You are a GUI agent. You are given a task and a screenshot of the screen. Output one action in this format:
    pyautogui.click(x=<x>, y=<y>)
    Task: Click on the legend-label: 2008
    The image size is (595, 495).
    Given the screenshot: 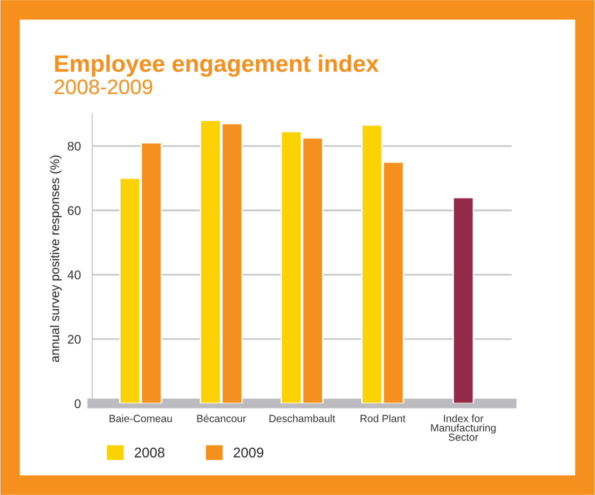 What is the action you would take?
    pyautogui.click(x=149, y=453)
    